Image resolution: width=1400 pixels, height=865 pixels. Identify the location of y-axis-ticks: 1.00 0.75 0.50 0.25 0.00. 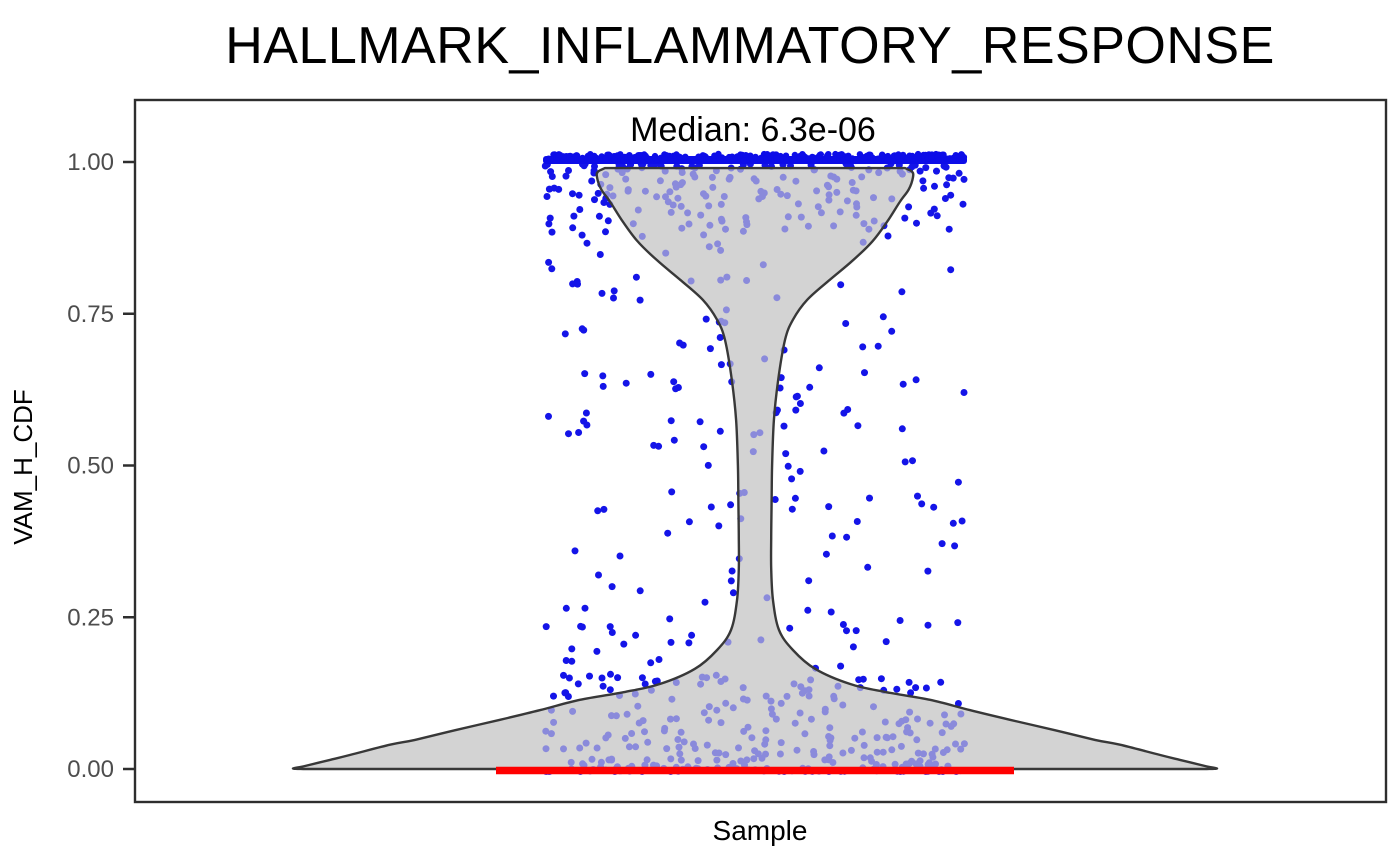
(101, 466).